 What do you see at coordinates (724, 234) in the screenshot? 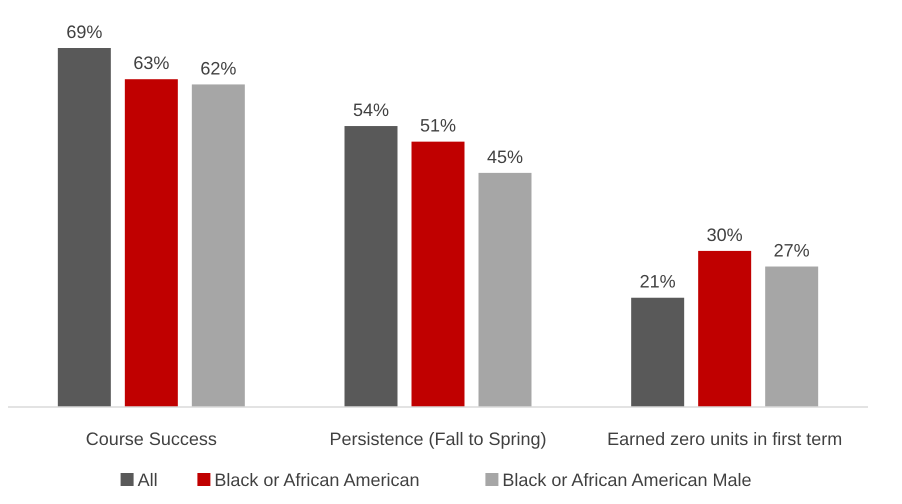
I see `data-label: 30%` at bounding box center [724, 234].